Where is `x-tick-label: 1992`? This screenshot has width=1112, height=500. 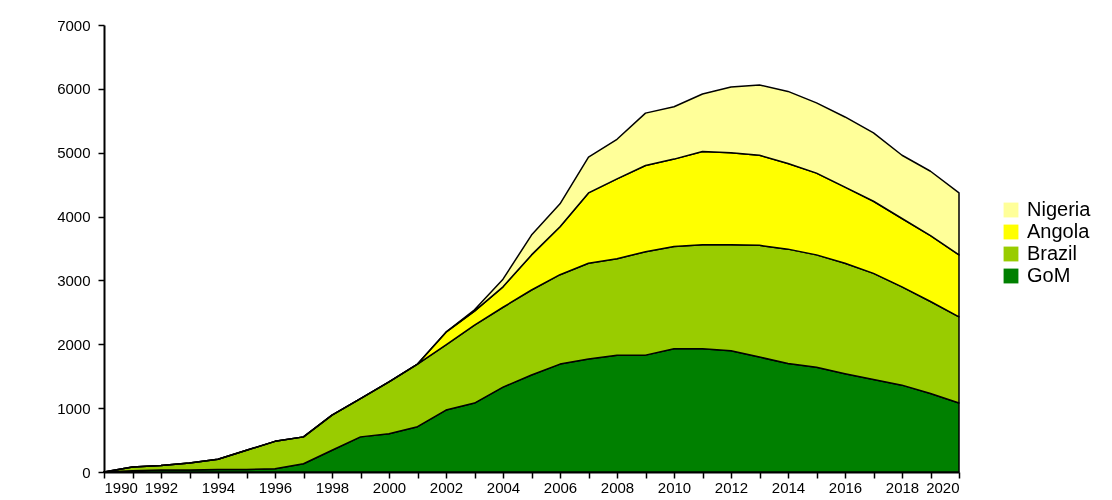
x-tick-label: 1992 is located at coordinates (161, 487).